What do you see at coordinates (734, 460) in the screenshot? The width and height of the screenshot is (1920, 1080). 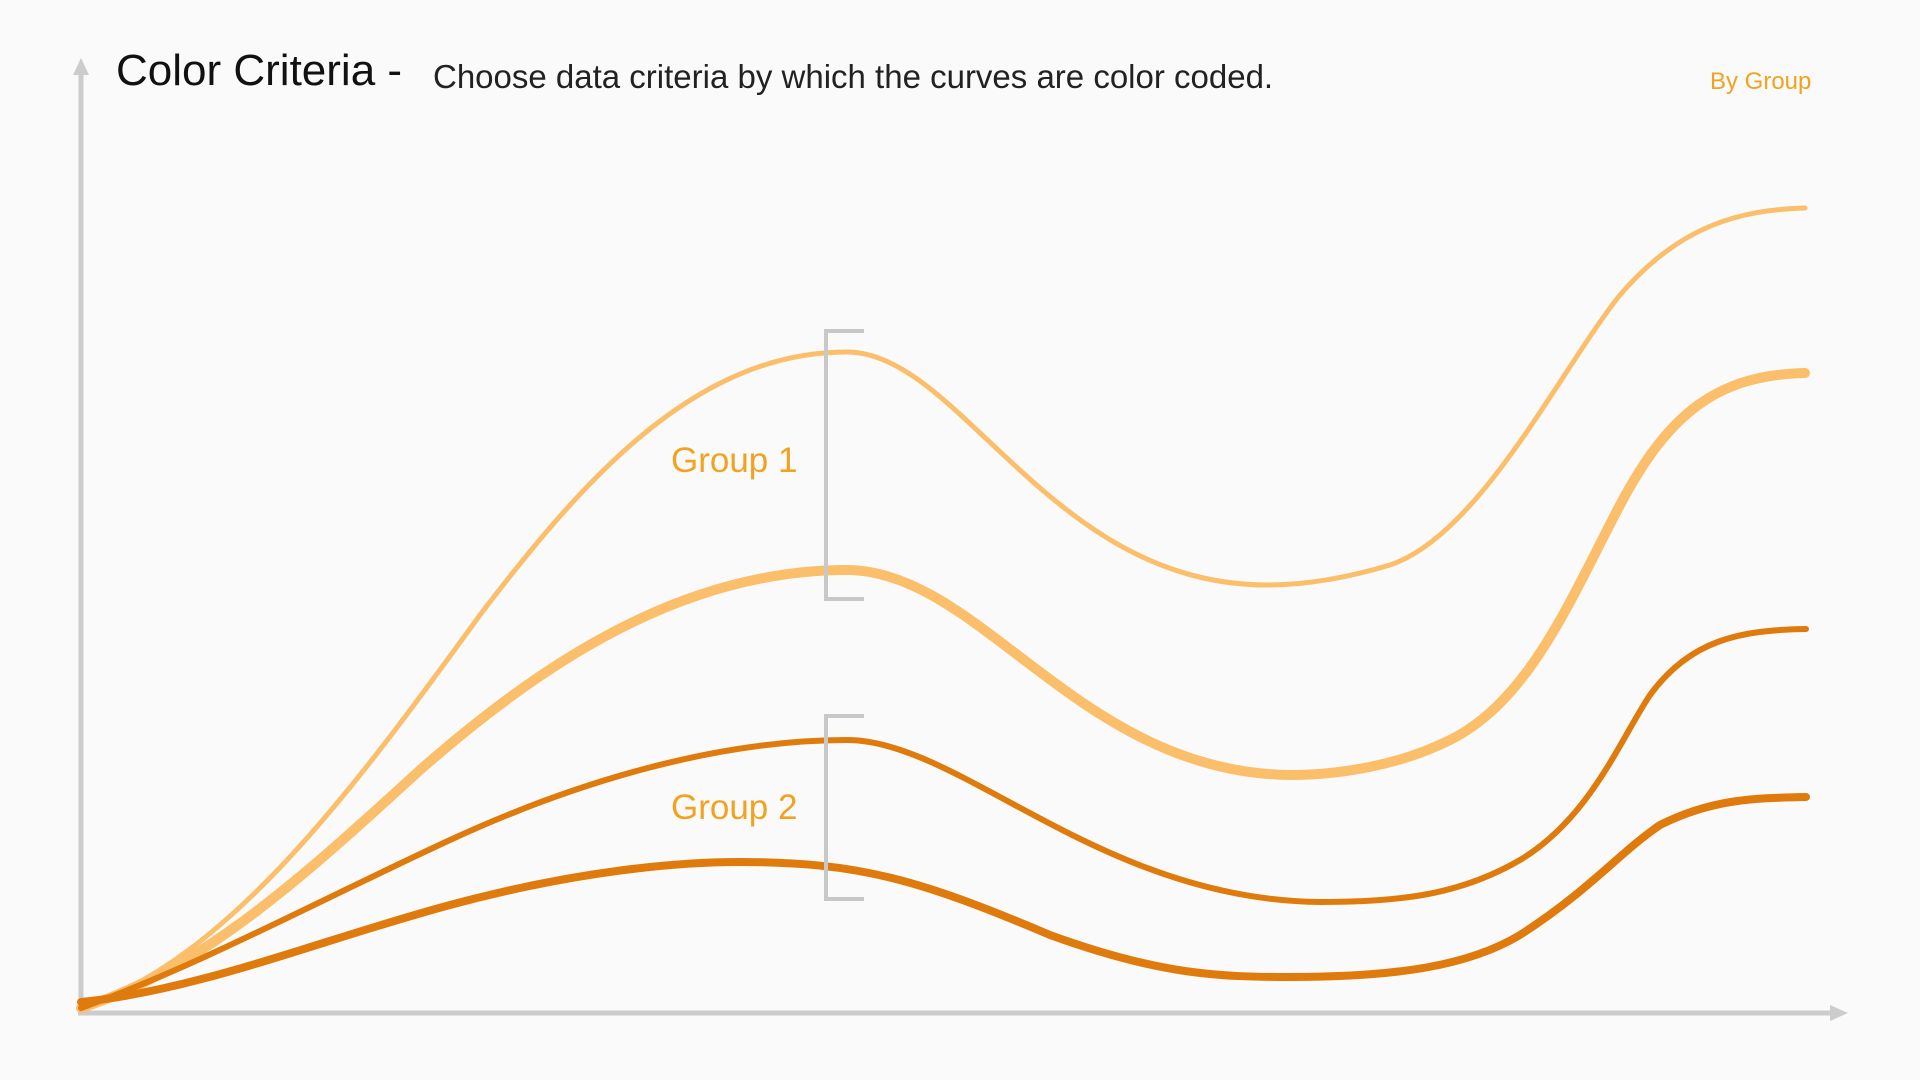 I see `group-1-label: Group 1` at bounding box center [734, 460].